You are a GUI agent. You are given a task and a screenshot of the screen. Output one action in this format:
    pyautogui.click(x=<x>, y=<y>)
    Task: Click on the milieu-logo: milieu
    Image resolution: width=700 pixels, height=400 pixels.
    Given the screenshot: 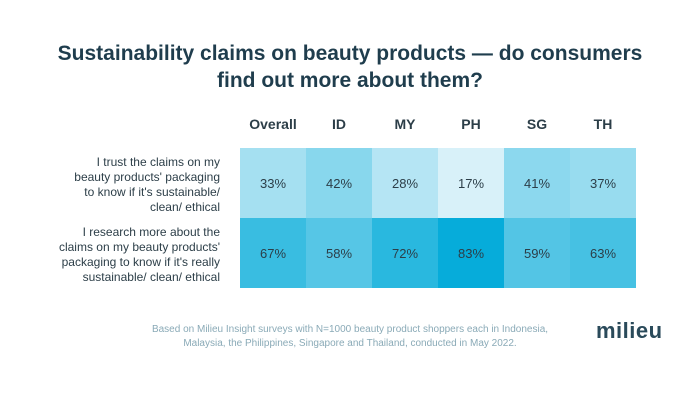 What is the action you would take?
    pyautogui.click(x=629, y=330)
    